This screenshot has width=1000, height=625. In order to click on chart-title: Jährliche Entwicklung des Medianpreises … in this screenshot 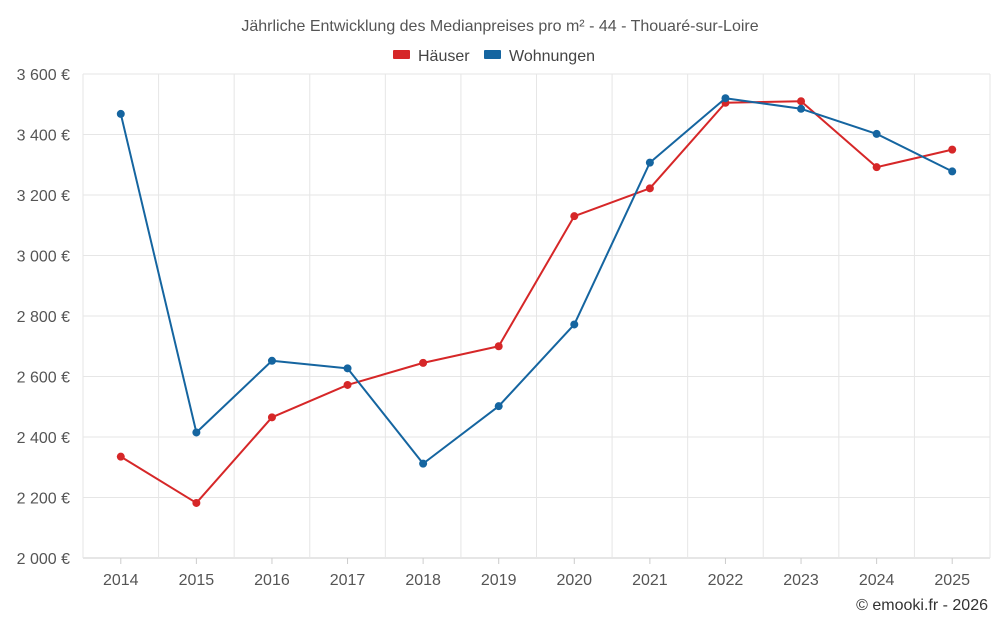, I will do `click(499, 26)`.